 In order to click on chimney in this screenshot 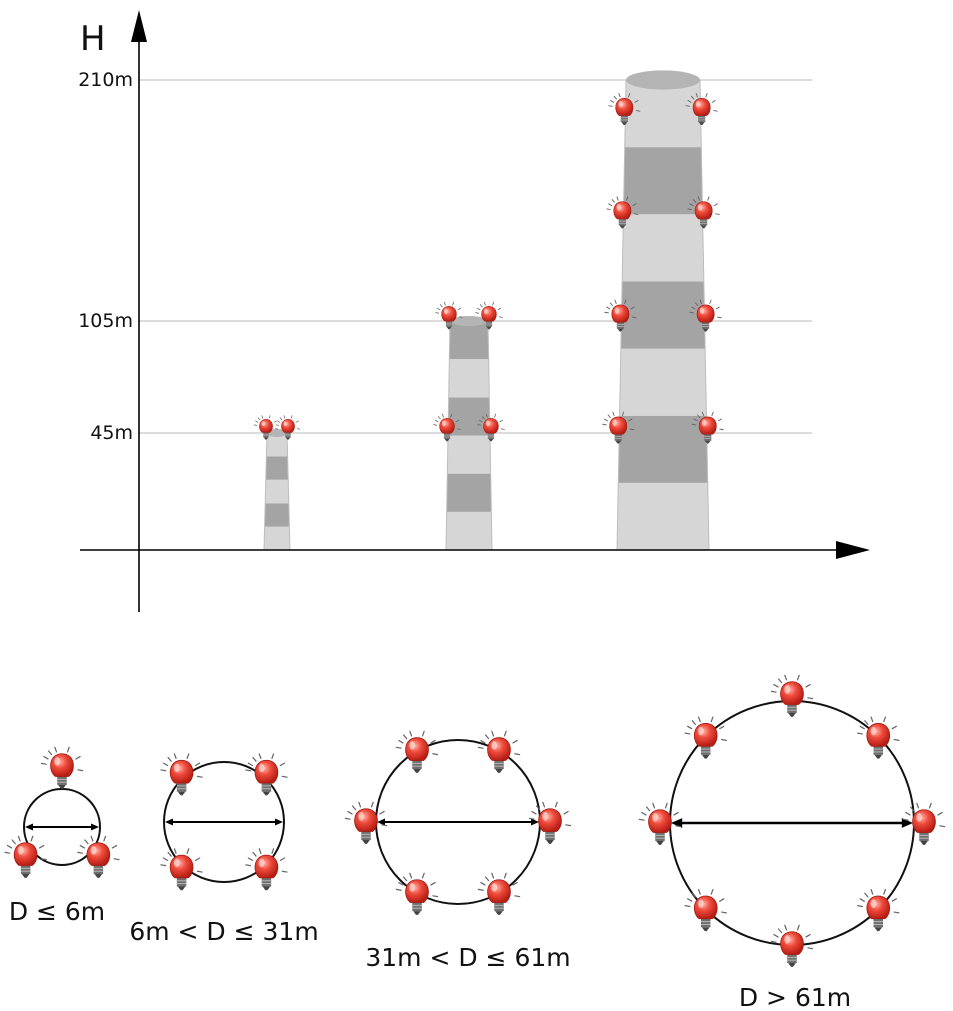, I will do `click(663, 310)`.